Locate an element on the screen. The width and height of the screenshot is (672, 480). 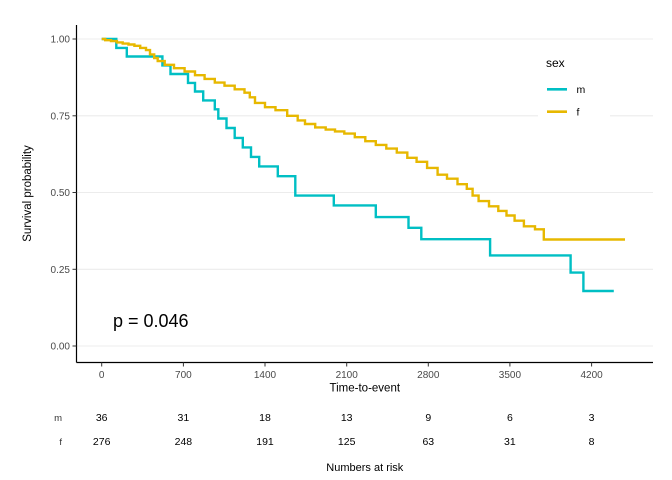
legend: sex m f is located at coordinates (574, 90).